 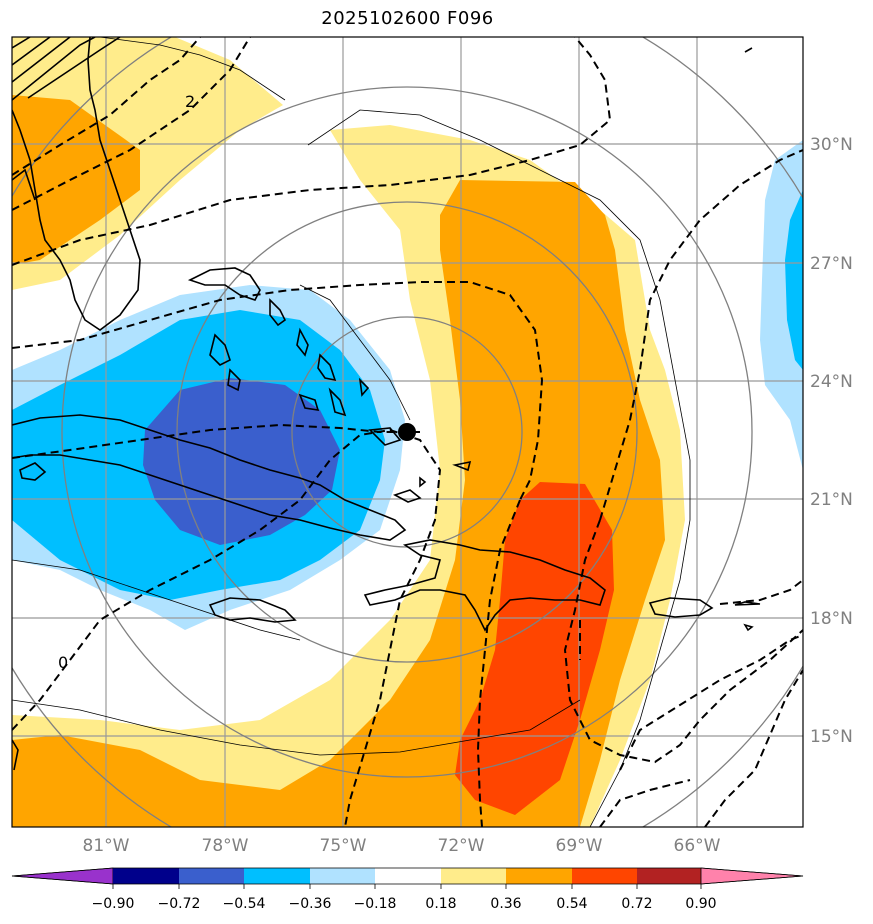 What do you see at coordinates (831, 500) in the screenshot?
I see `lat-label-21: 21°N` at bounding box center [831, 500].